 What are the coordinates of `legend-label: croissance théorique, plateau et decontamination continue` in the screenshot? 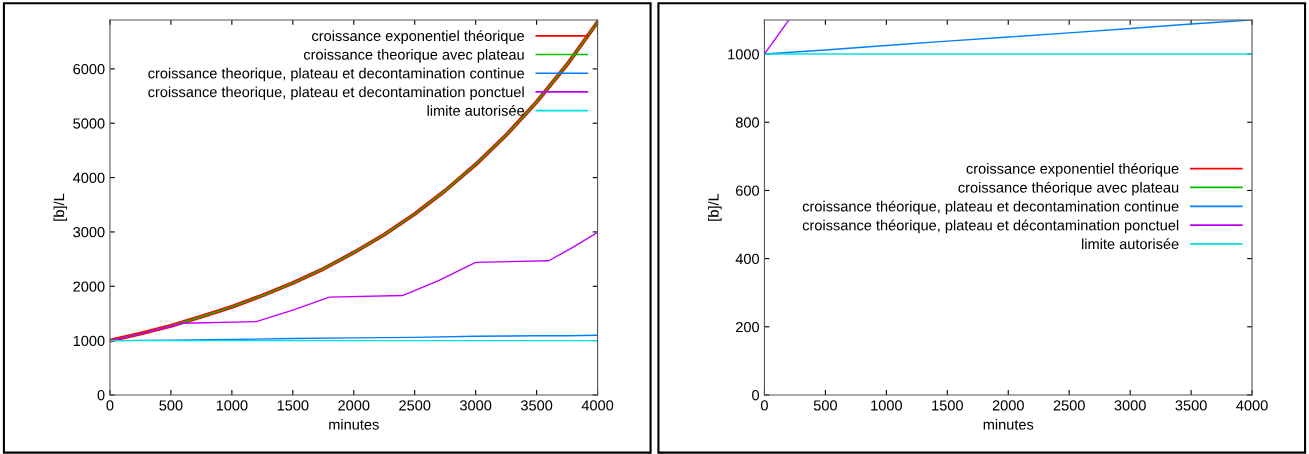 It's located at (990, 207).